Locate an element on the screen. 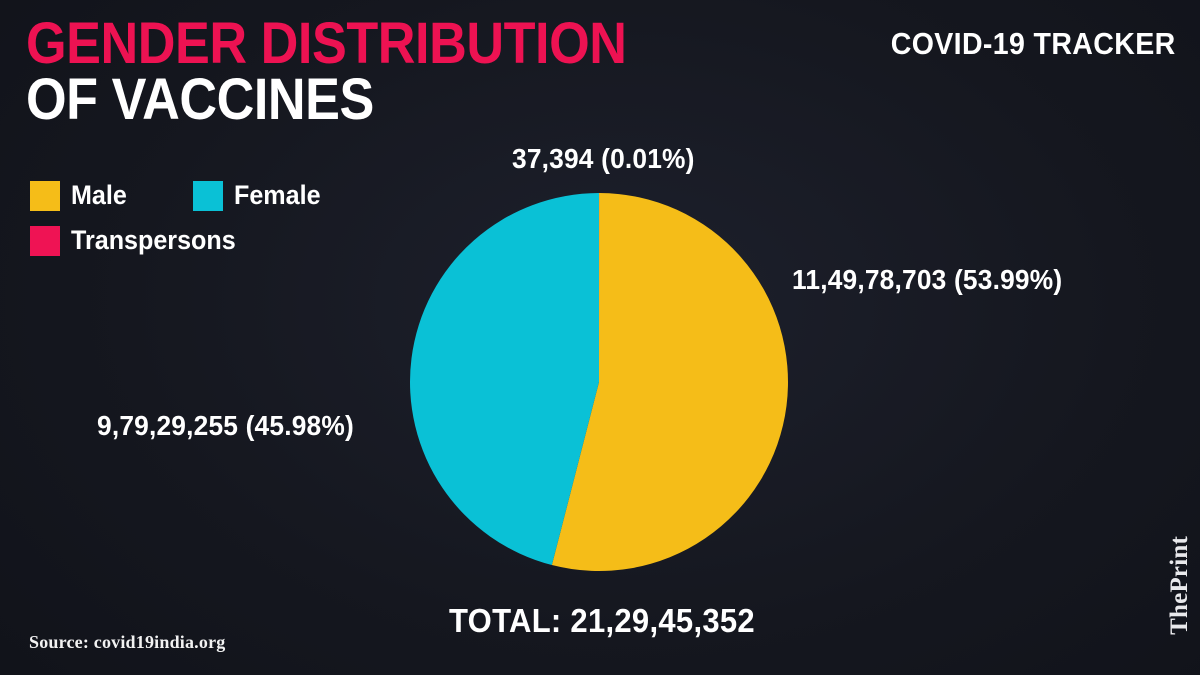 This screenshot has height=675, width=1200. legend-swatch-transpersons is located at coordinates (45, 240).